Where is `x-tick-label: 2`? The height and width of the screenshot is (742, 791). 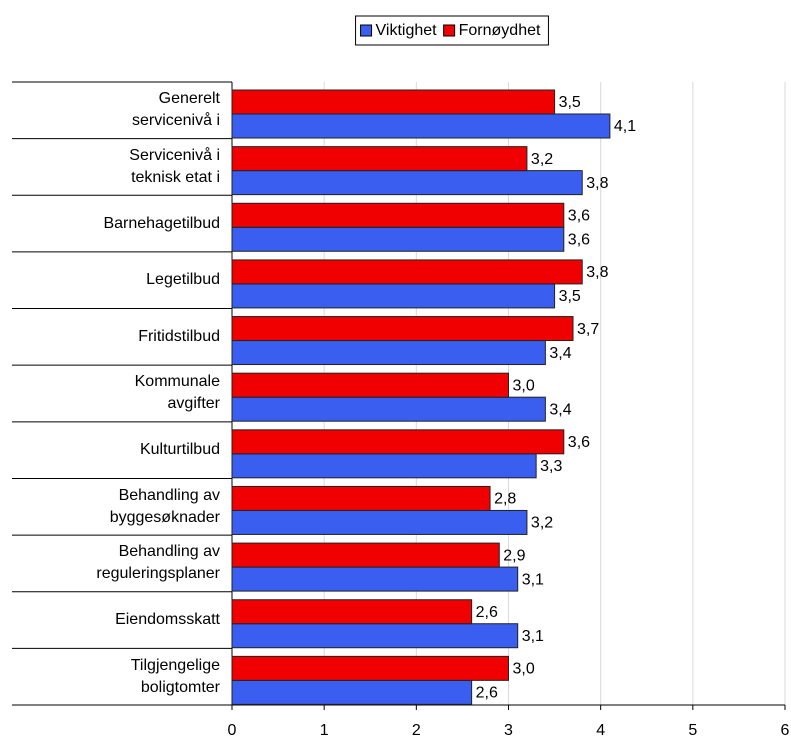 x-tick-label: 2 is located at coordinates (416, 730).